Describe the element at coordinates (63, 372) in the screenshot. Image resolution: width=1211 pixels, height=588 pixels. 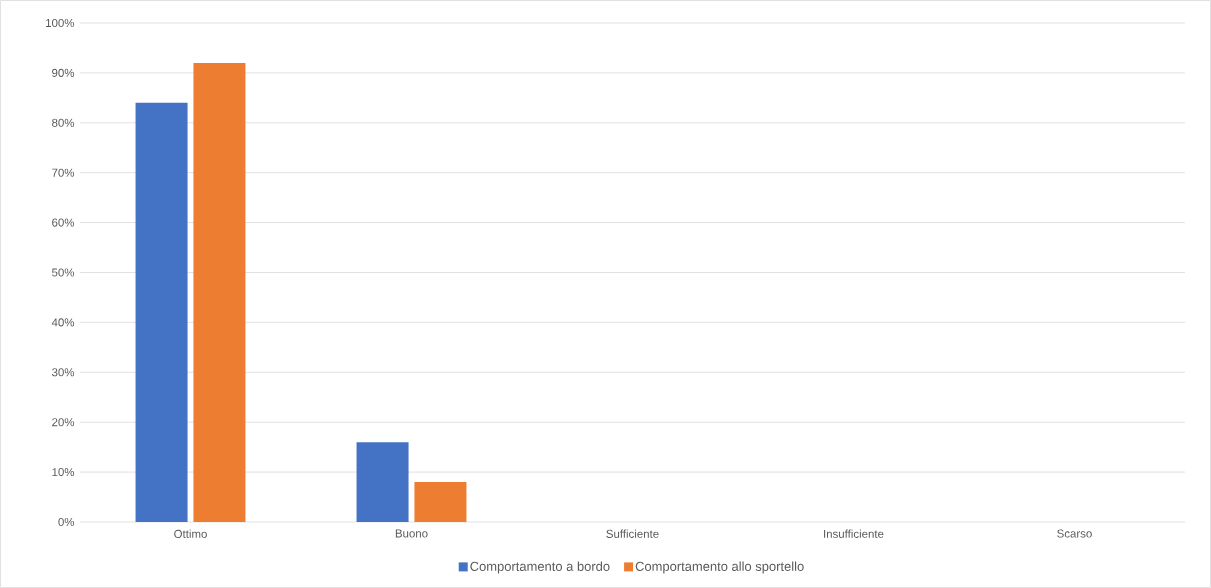
I see `y-tick-label: 30%` at that location.